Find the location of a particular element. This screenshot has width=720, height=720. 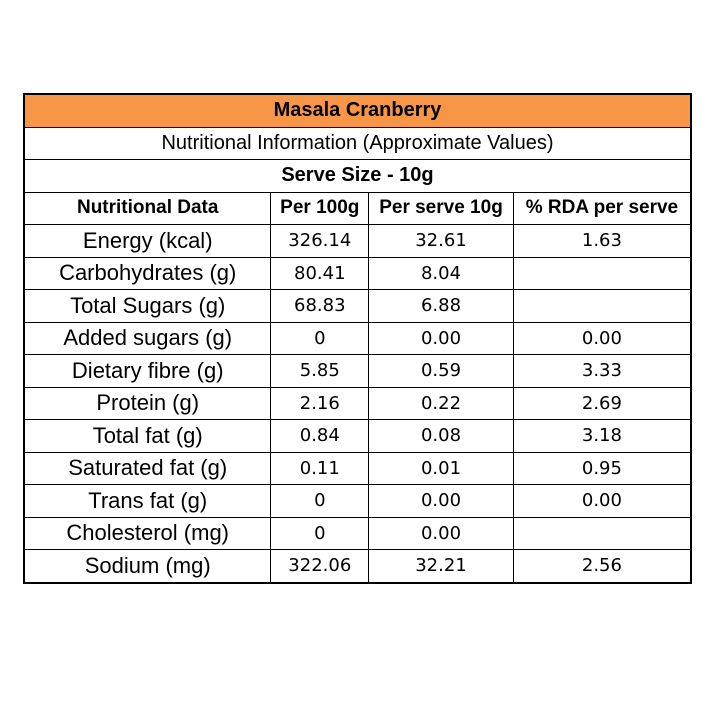

nutrient-value: 0.95 is located at coordinates (602, 468).